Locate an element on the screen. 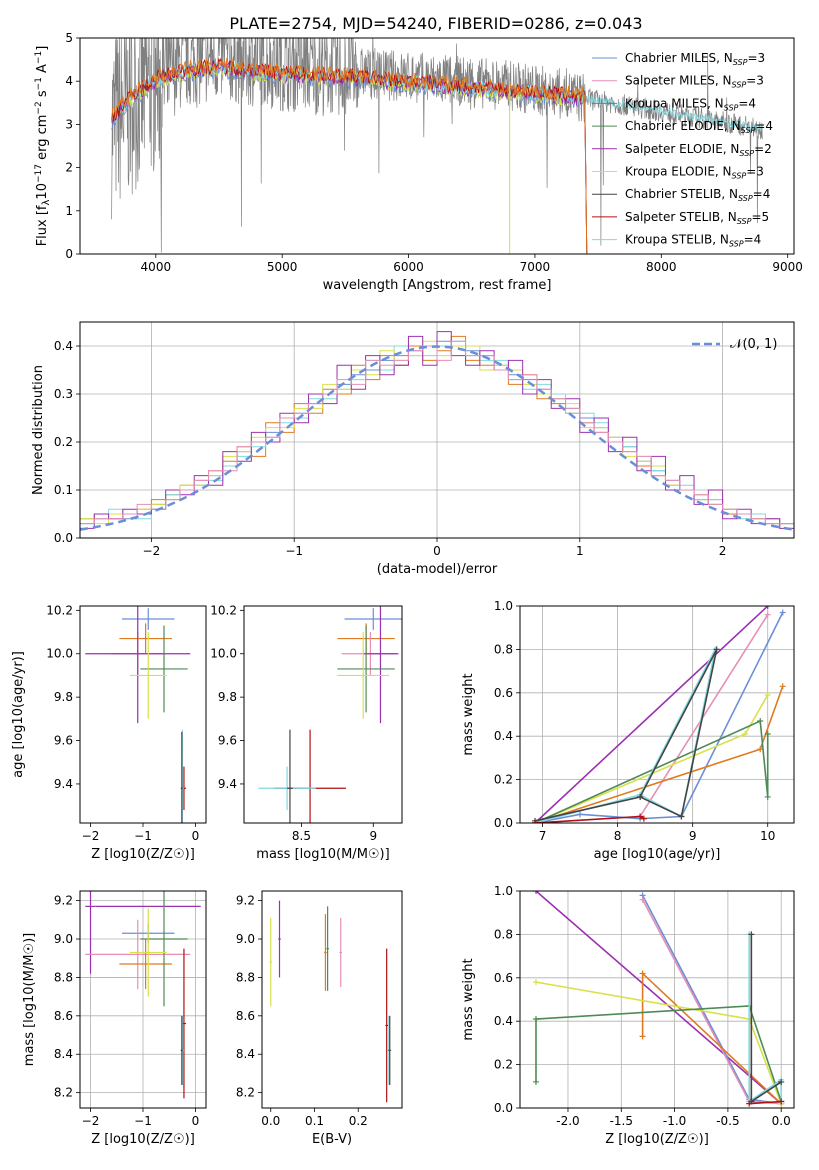 The width and height of the screenshot is (819, 1170). y-tick-label: 0.3 is located at coordinates (63, 394).